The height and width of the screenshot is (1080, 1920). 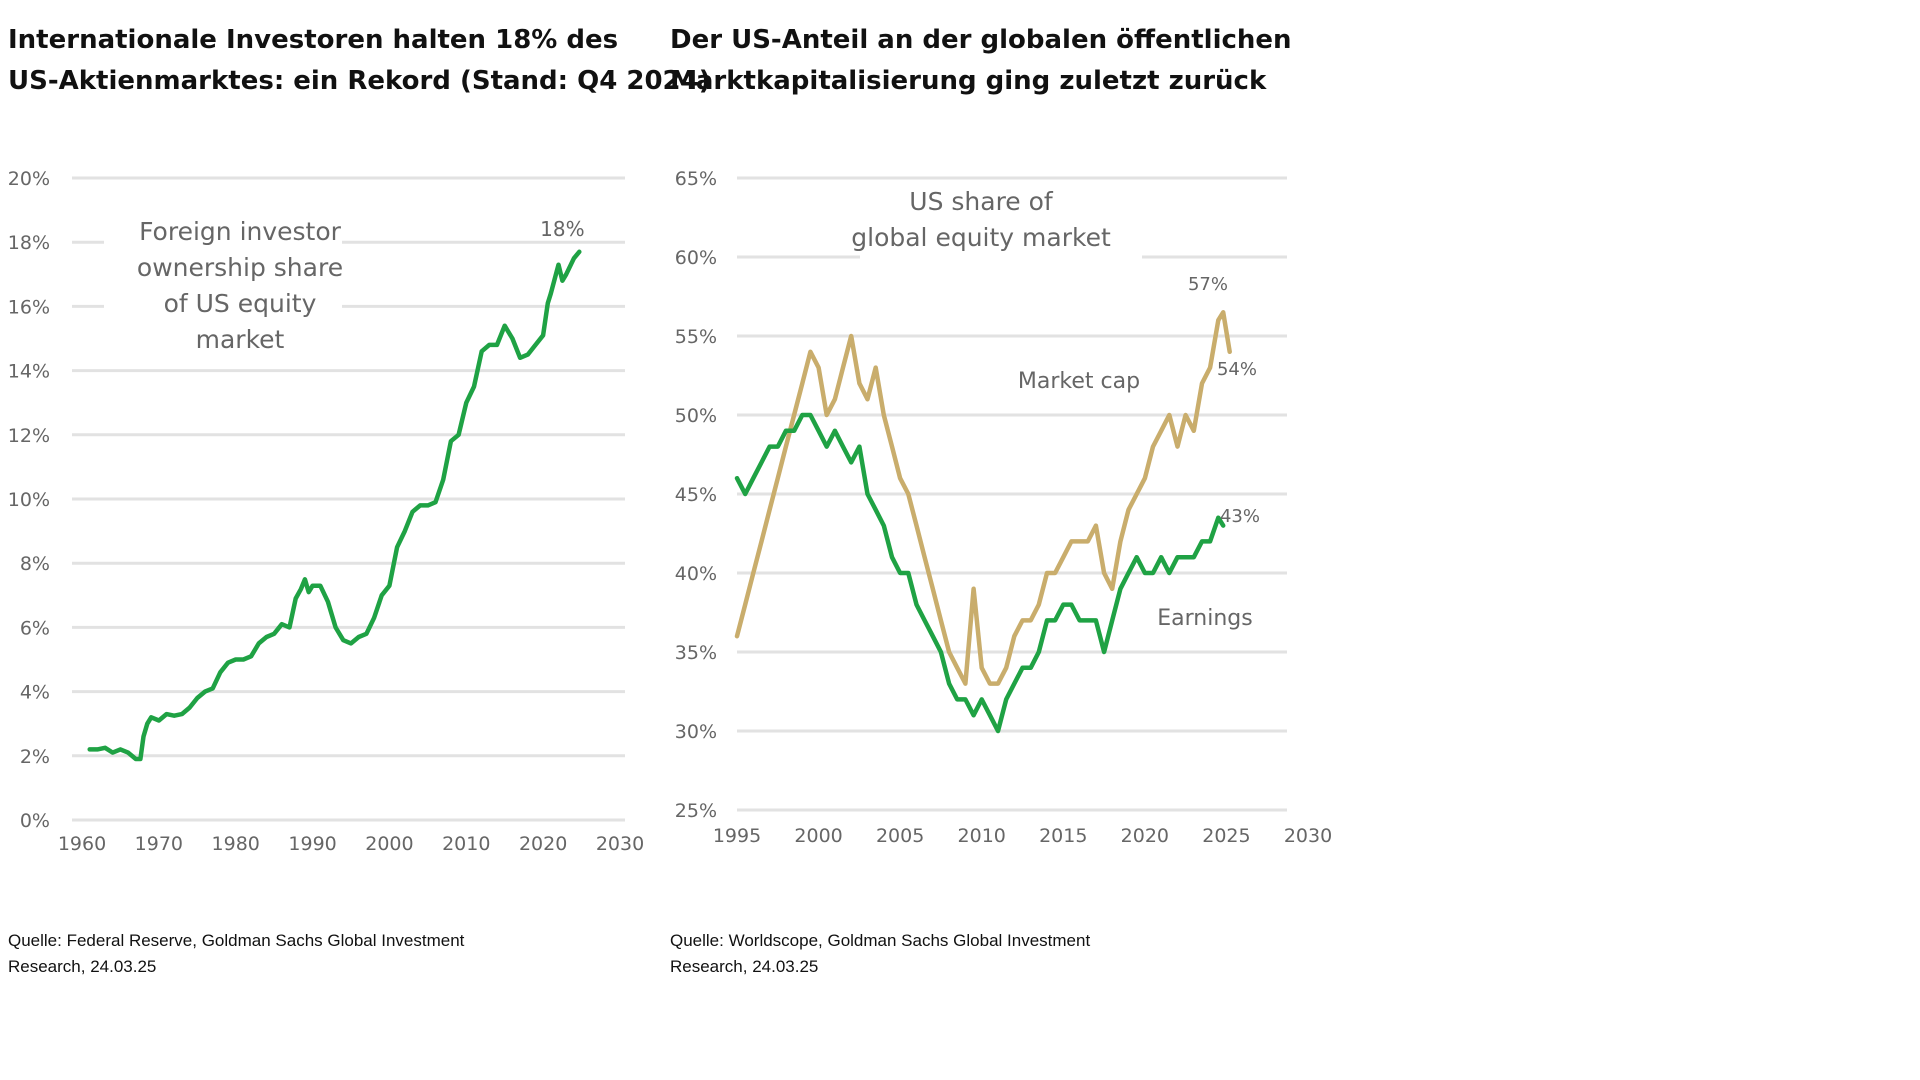 I want to click on end-labels: 18%, so click(x=562, y=229).